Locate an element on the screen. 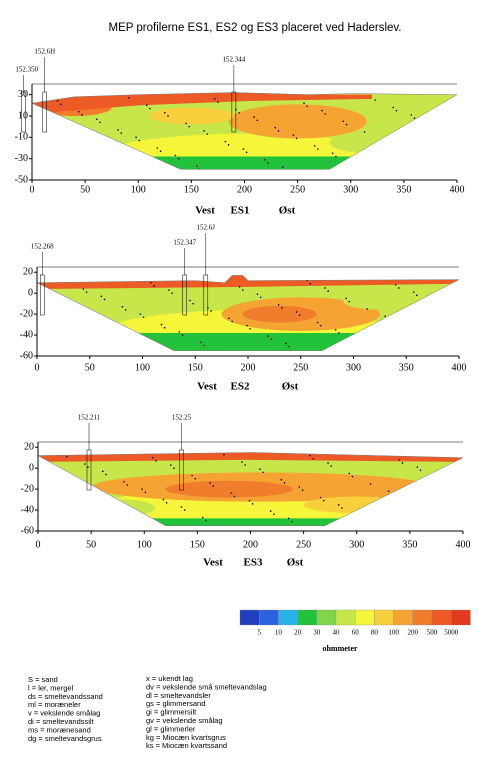  y-tick-label: 20 is located at coordinates (28, 272).